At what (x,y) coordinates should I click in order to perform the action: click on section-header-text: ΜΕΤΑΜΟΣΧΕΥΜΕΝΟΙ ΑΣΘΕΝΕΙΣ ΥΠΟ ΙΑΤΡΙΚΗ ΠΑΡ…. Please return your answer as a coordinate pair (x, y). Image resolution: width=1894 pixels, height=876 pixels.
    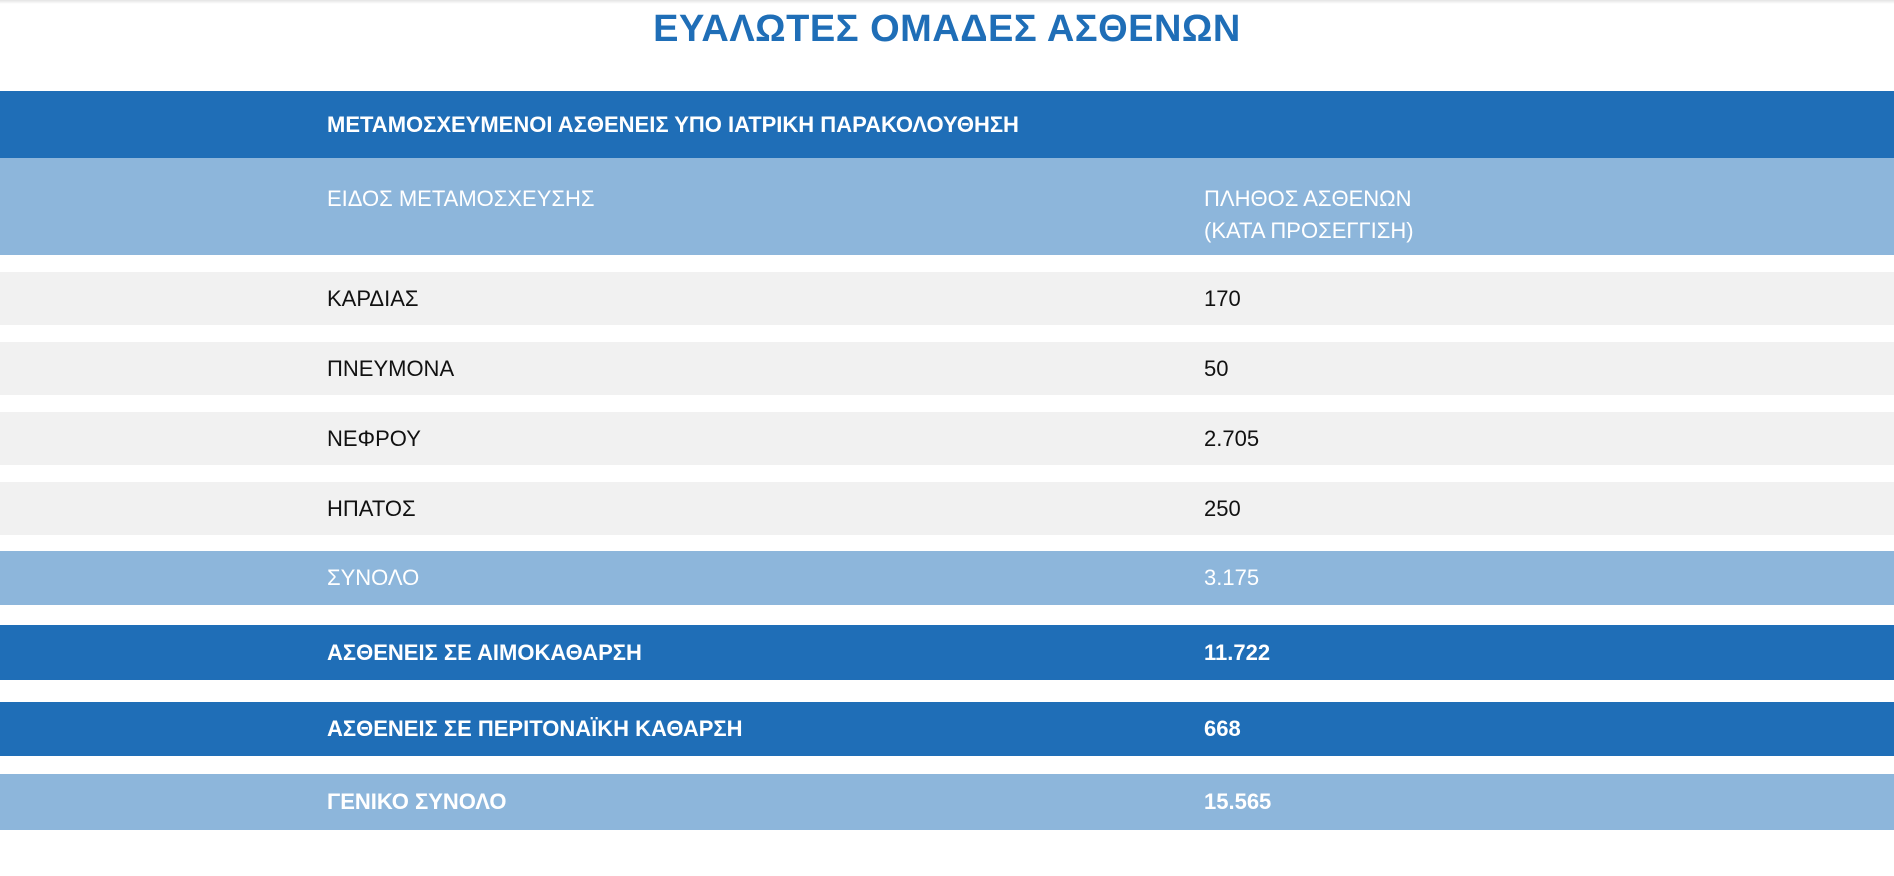
    Looking at the image, I should click on (673, 124).